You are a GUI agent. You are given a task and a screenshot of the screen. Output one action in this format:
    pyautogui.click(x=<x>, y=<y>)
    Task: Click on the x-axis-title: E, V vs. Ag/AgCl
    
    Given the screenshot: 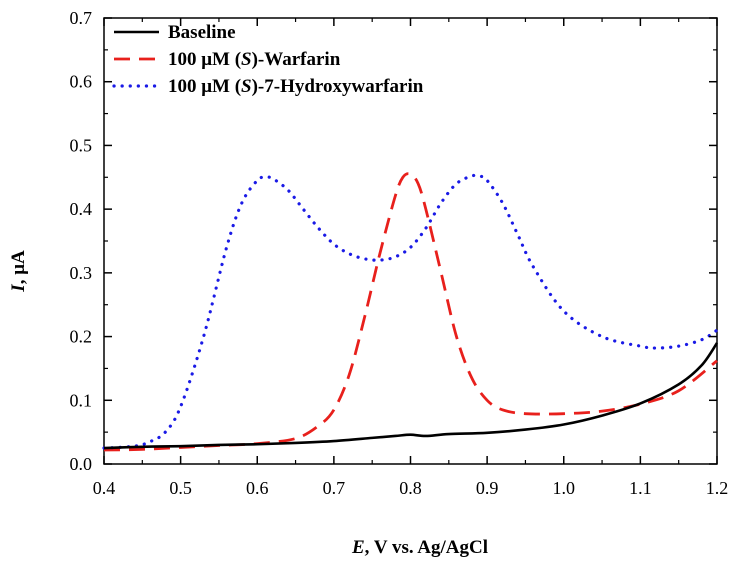 What is the action you would take?
    pyautogui.click(x=419, y=547)
    